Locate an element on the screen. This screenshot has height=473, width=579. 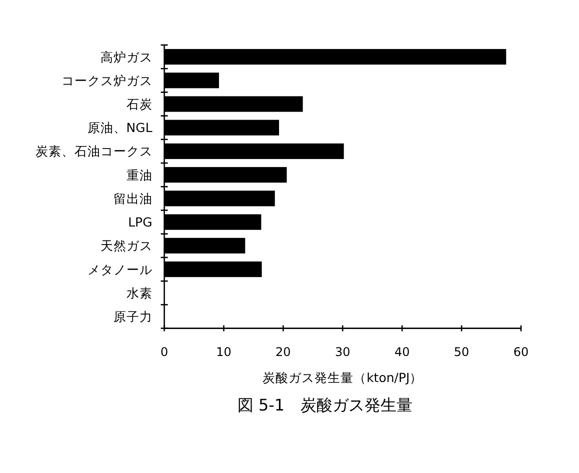
x-tick-label: 50 is located at coordinates (462, 351).